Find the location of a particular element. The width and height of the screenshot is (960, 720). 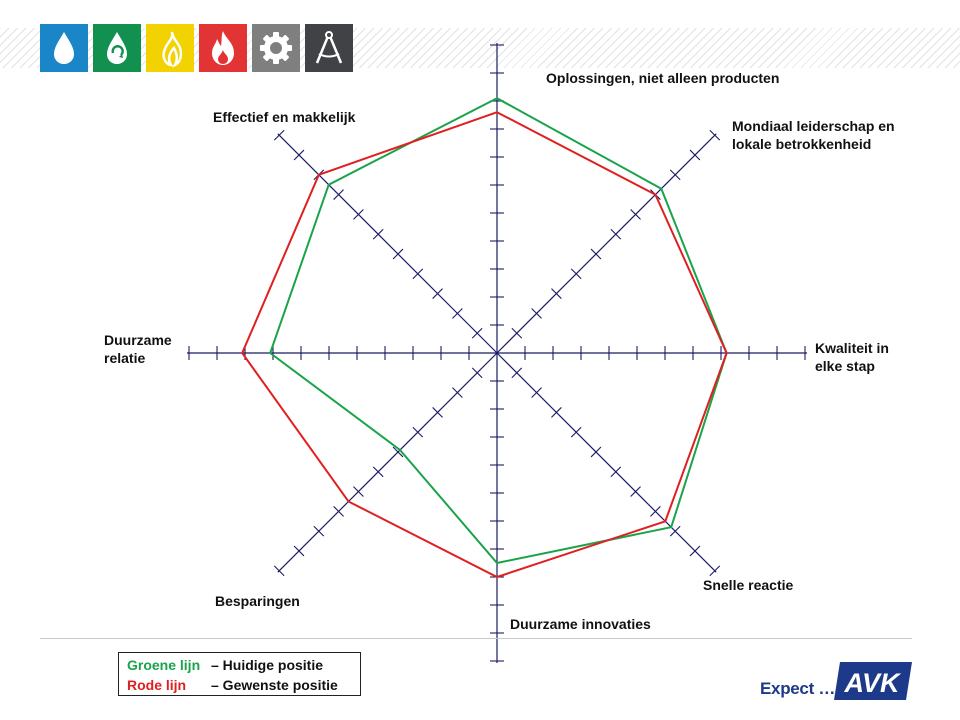

brand-logo-text: AVK is located at coordinates (872, 683).